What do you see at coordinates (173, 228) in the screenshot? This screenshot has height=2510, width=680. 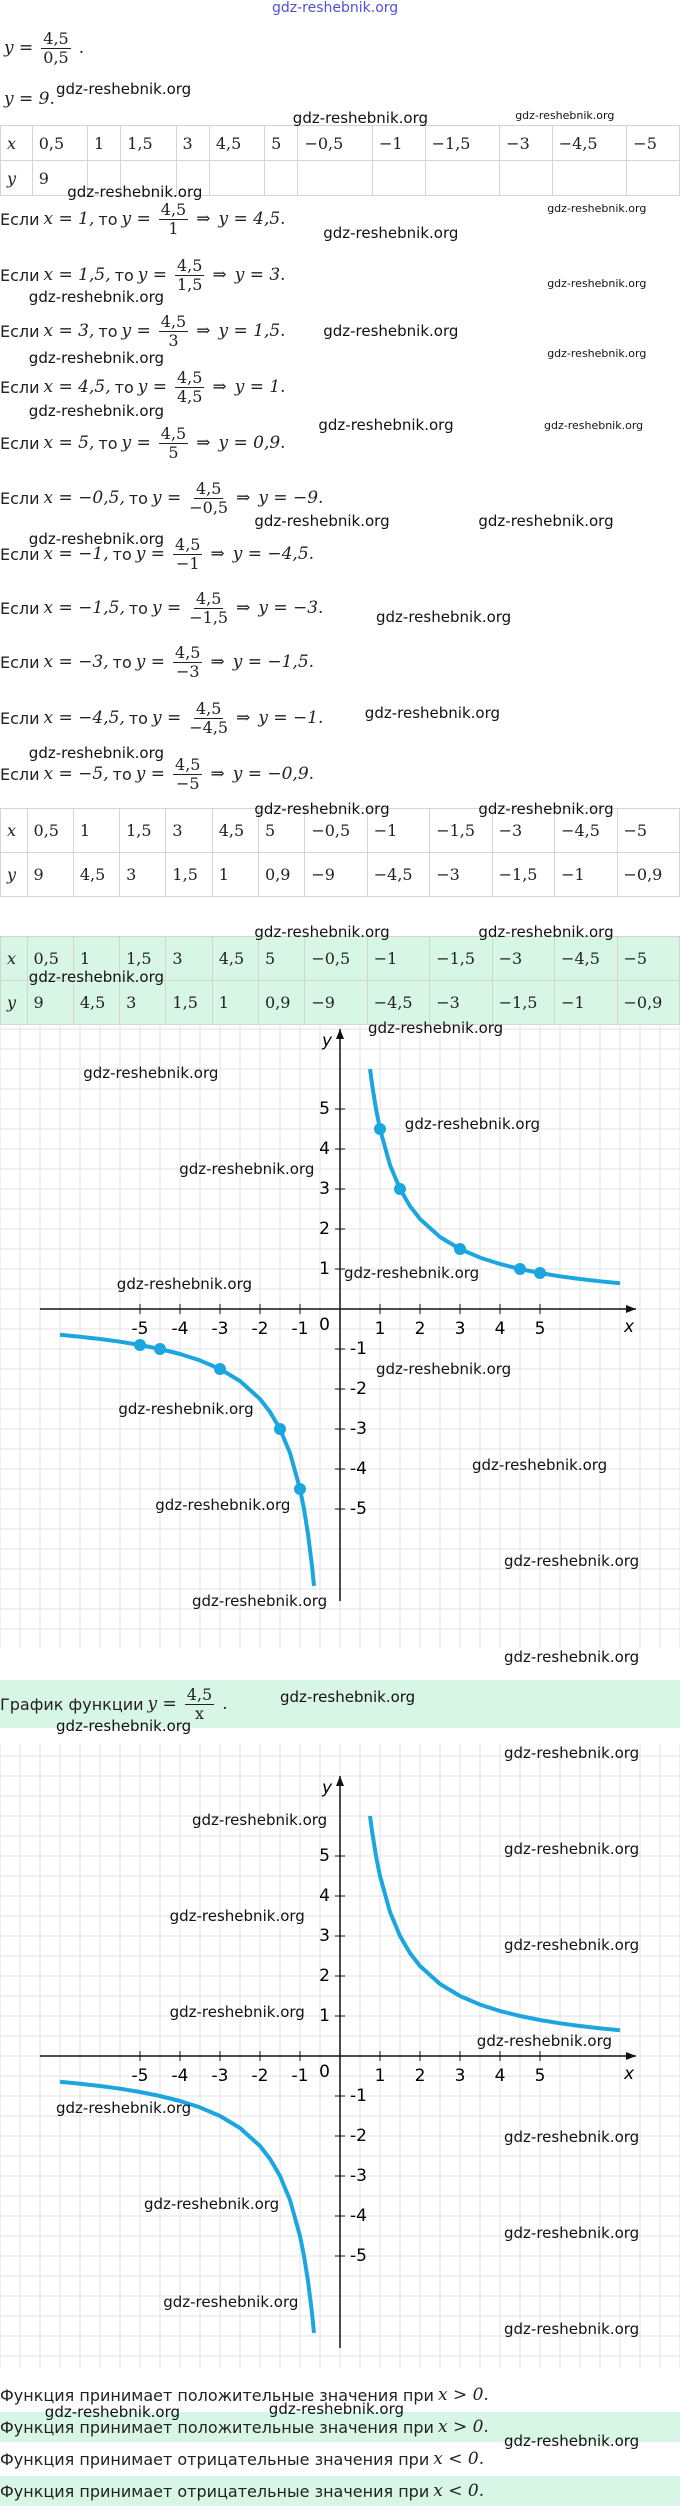 I see `denominator: 1` at bounding box center [173, 228].